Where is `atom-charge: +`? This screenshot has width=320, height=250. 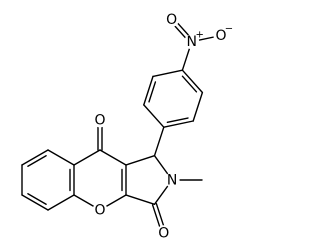
atom-charge: + is located at coordinates (200, 35).